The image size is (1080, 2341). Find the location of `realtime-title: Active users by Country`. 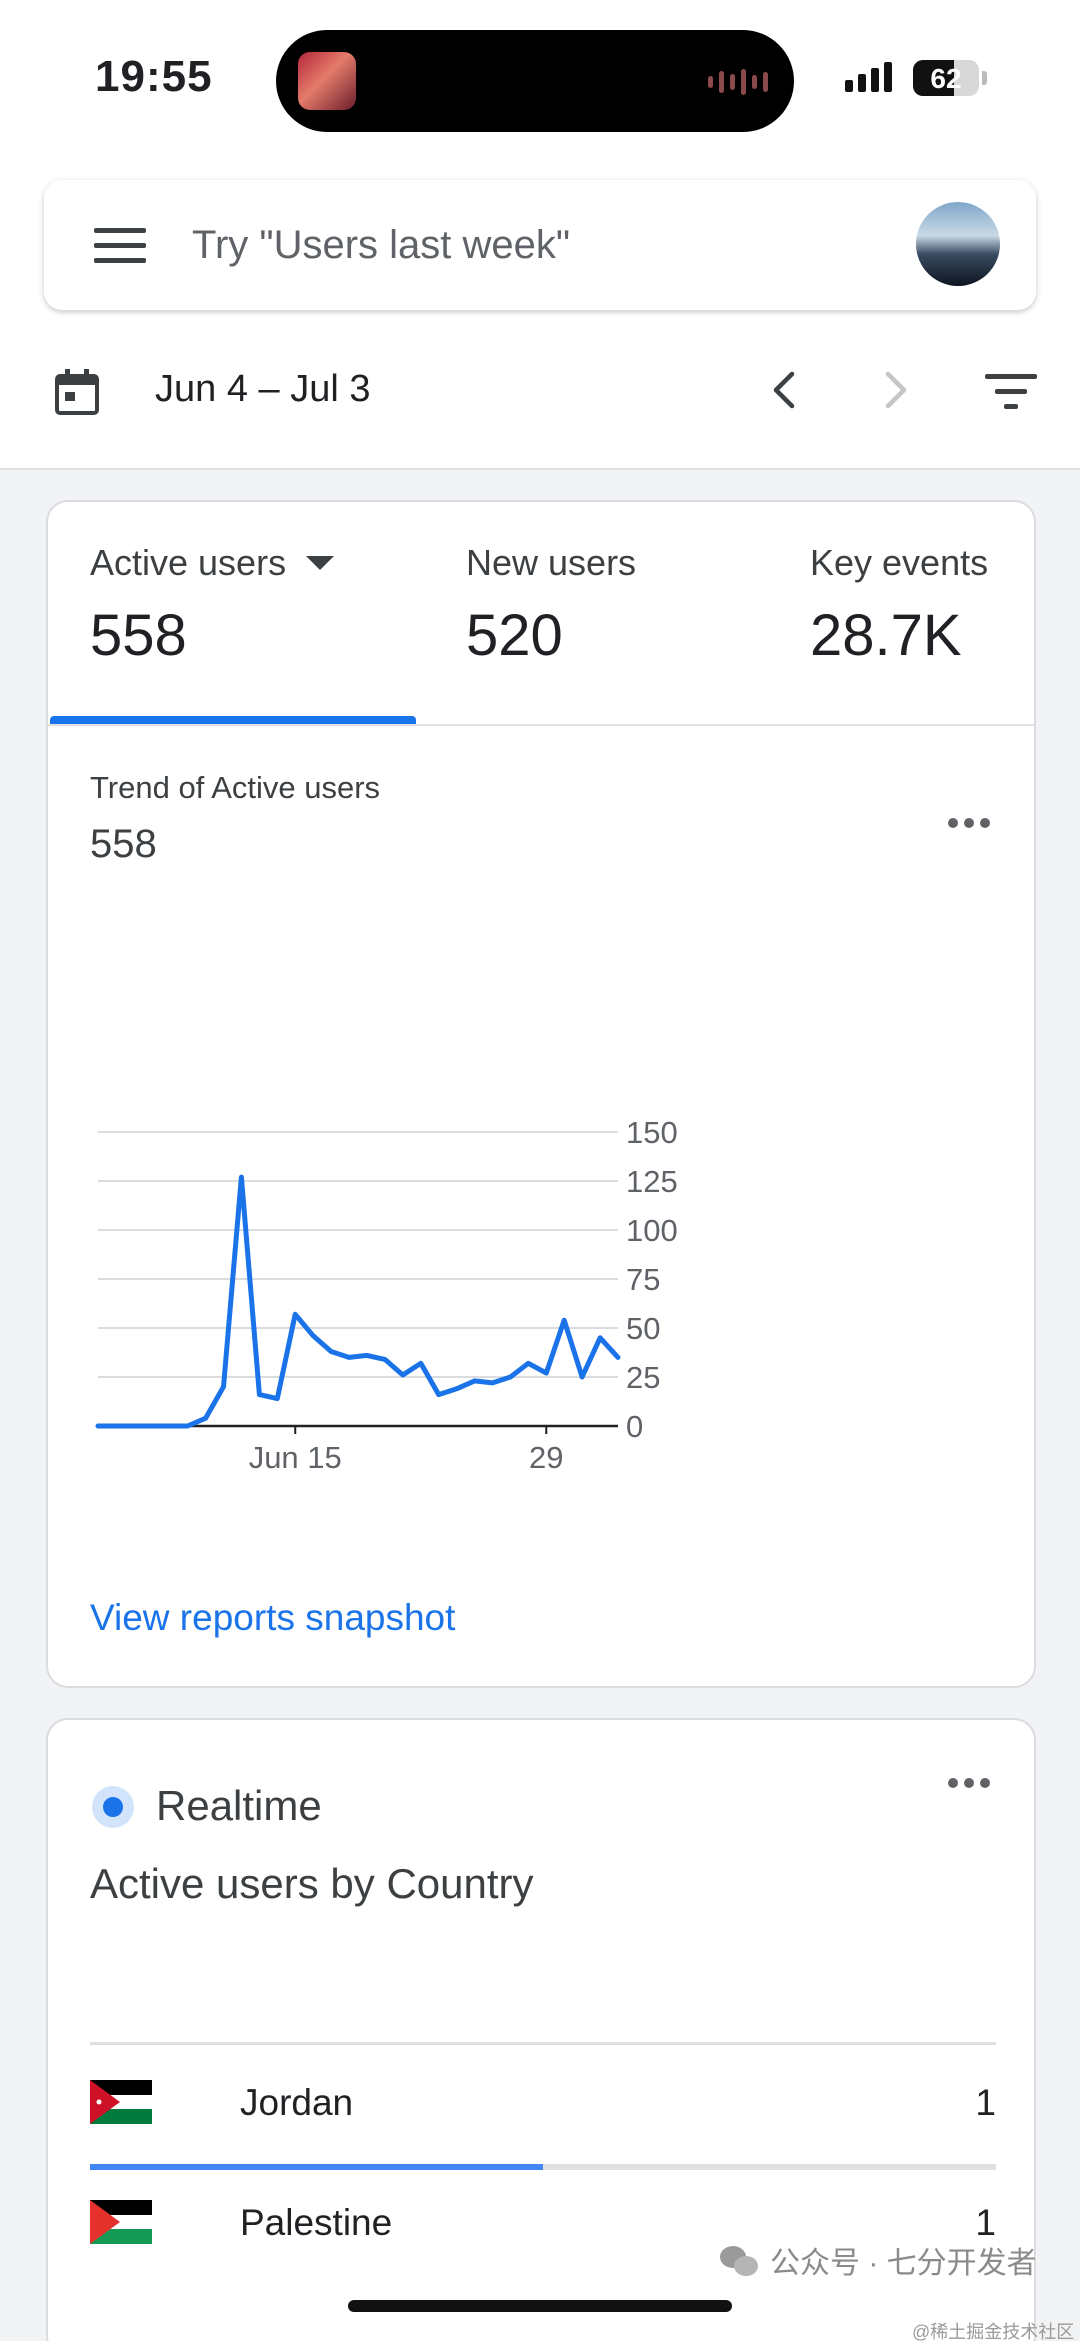

realtime-title: Active users by Country is located at coordinates (312, 1883).